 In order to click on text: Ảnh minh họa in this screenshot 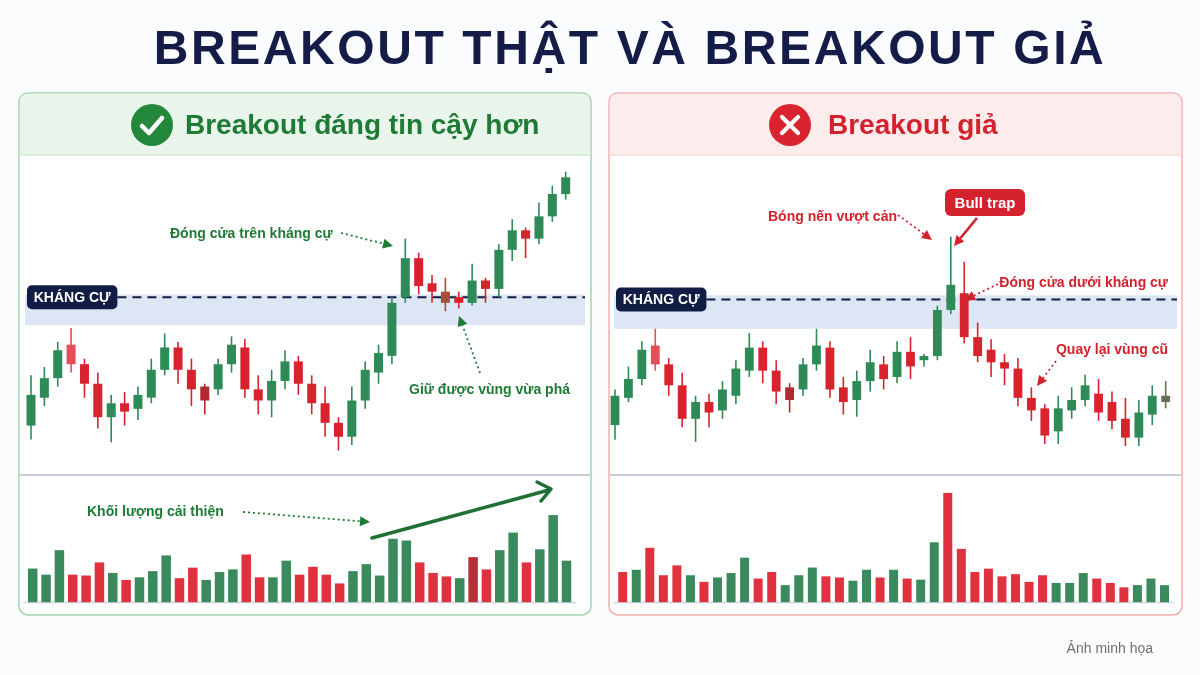, I will do `click(1110, 648)`.